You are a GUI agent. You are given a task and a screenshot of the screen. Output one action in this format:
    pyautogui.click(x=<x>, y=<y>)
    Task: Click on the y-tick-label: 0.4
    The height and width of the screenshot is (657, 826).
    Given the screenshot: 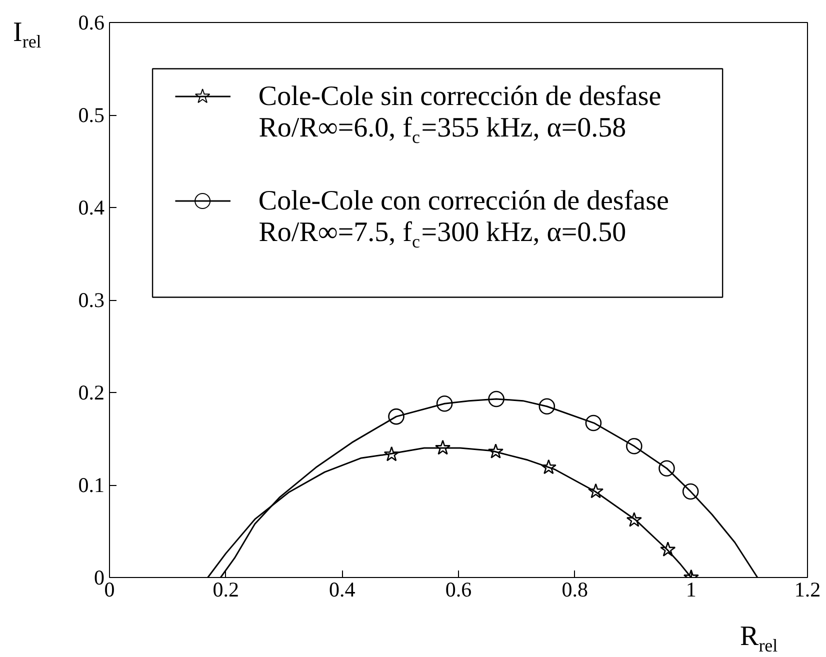 What is the action you would take?
    pyautogui.click(x=91, y=208)
    